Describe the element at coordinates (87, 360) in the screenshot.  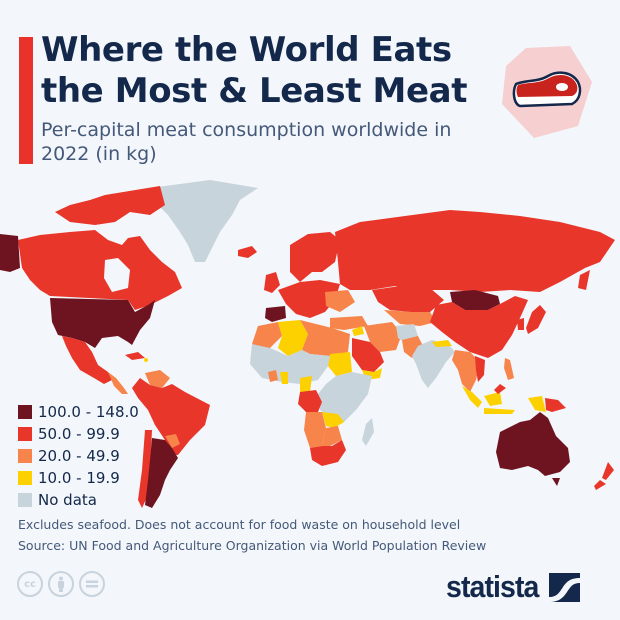
I see `region-mexico` at that location.